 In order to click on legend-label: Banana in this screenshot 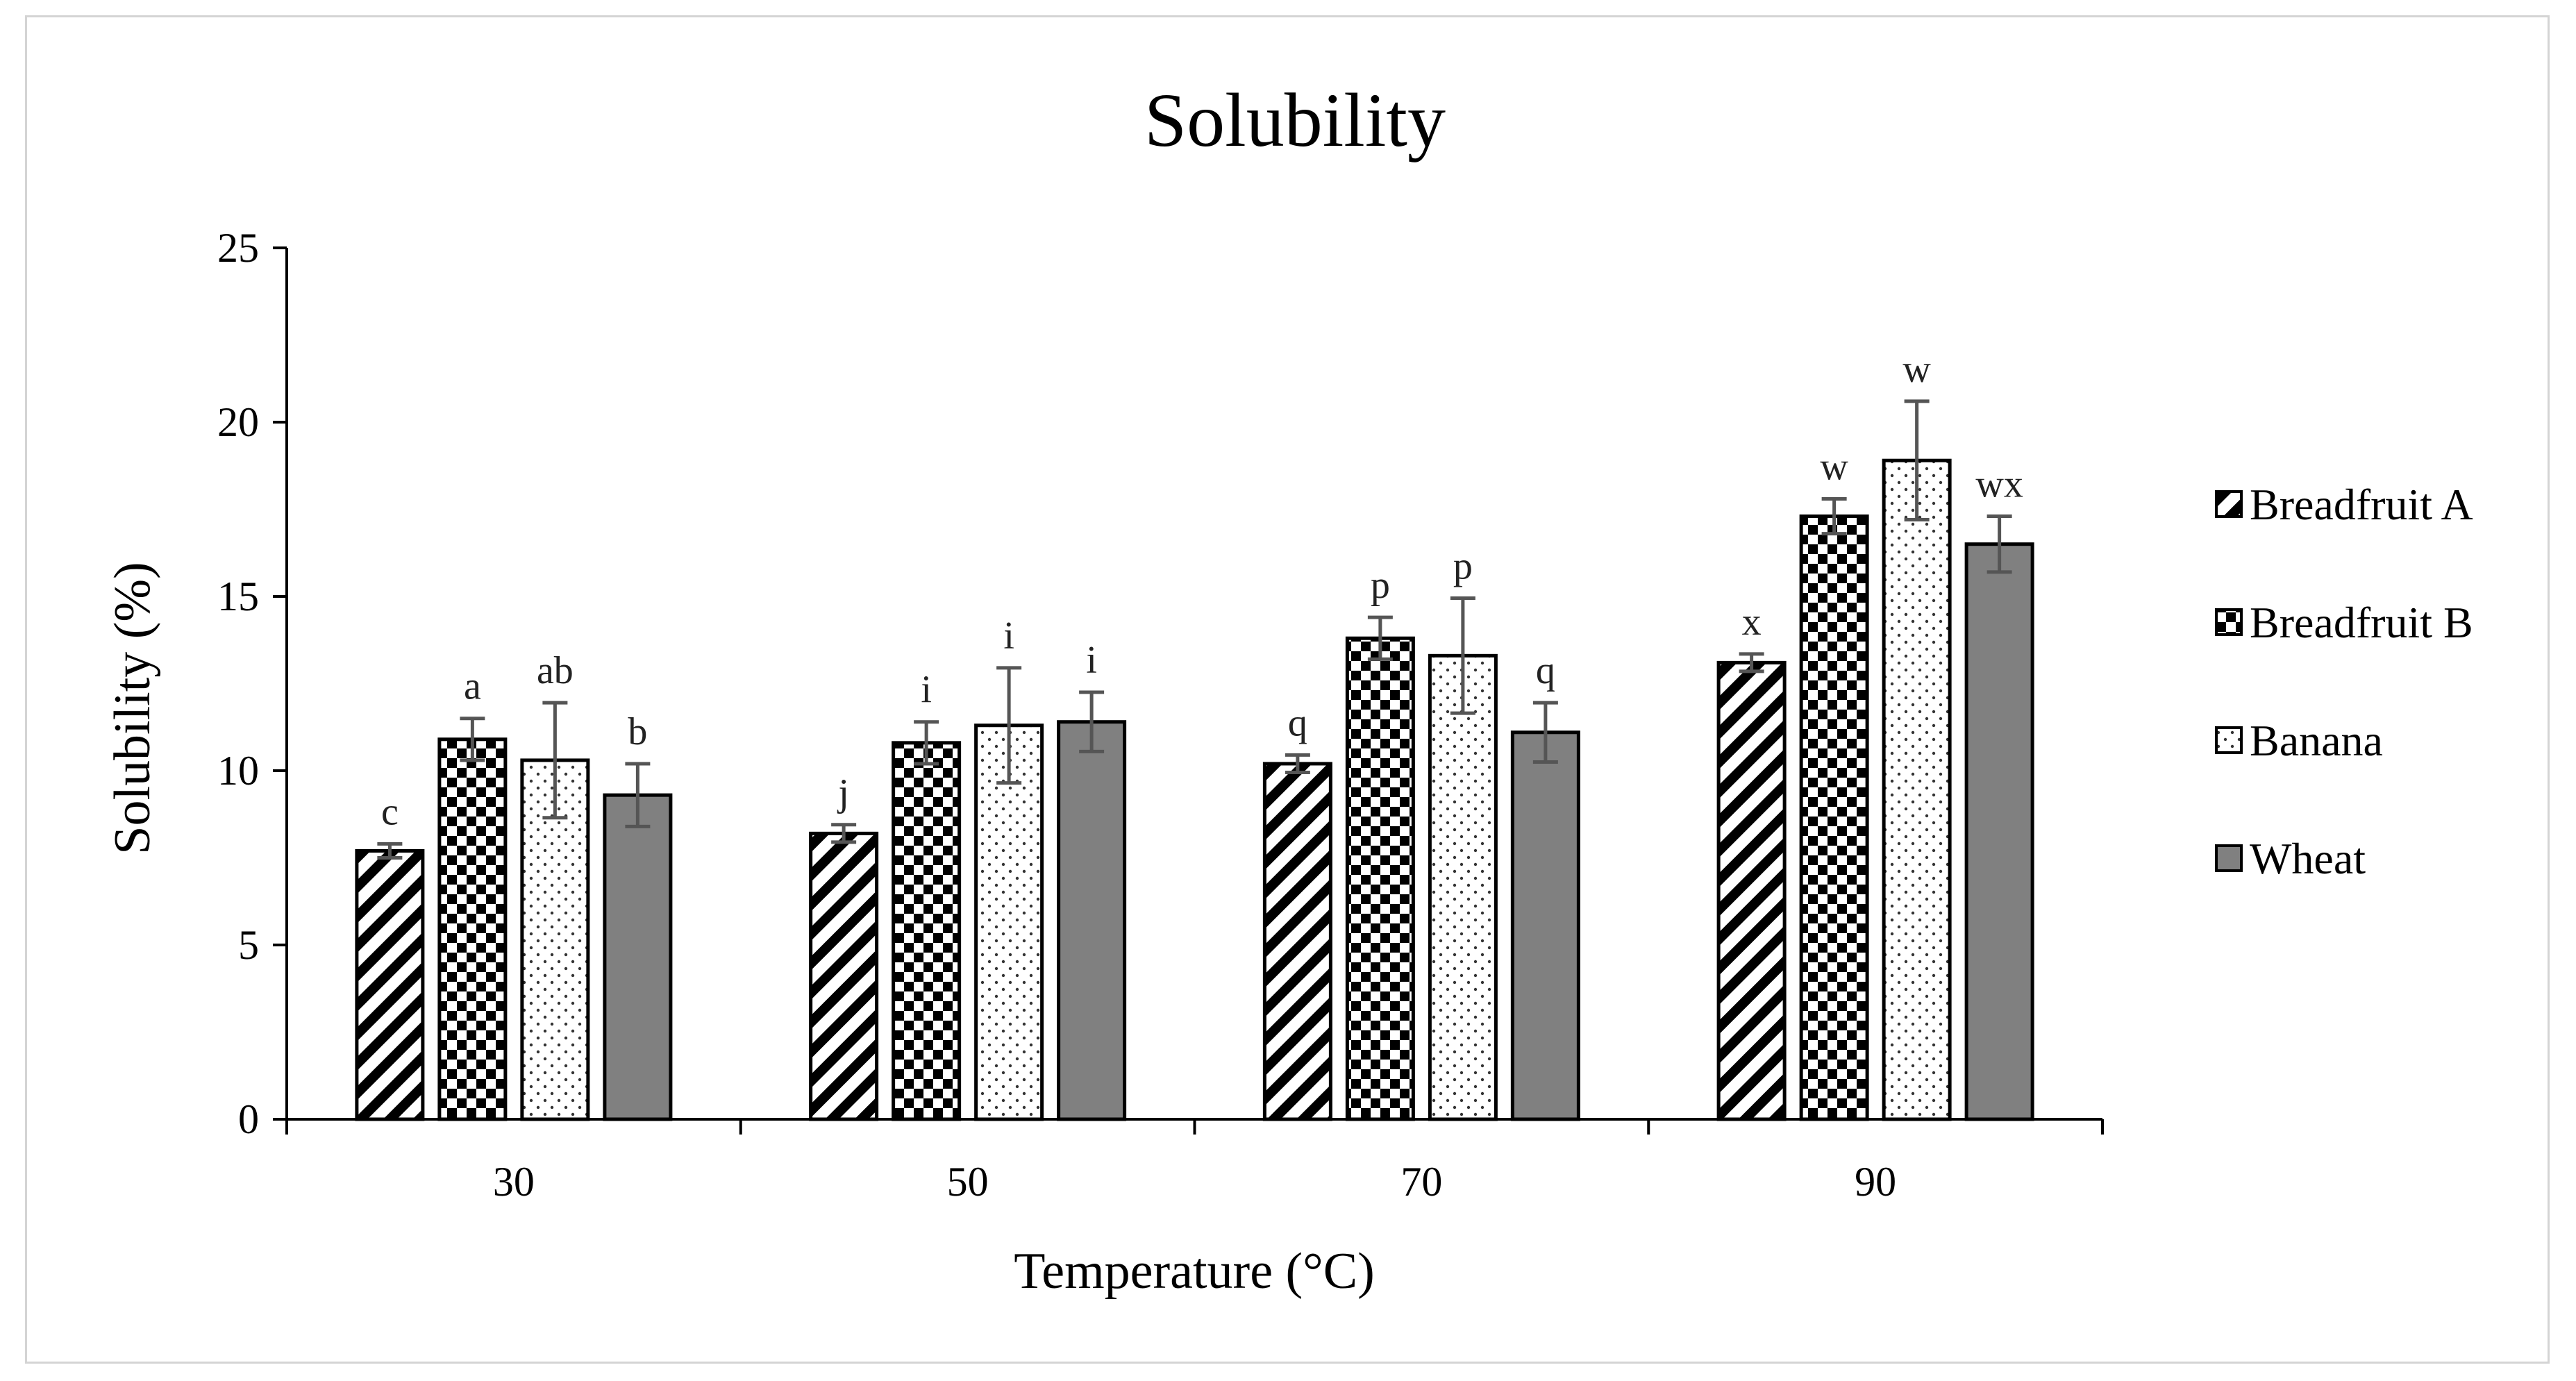, I will do `click(2316, 740)`.